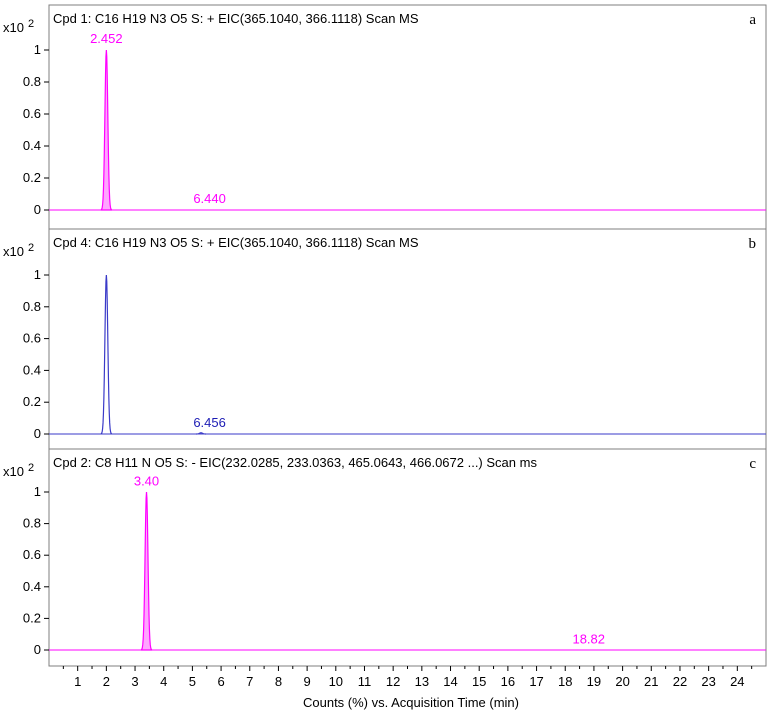 This screenshot has height=719, width=775. I want to click on x-tick-label: 5, so click(192, 681).